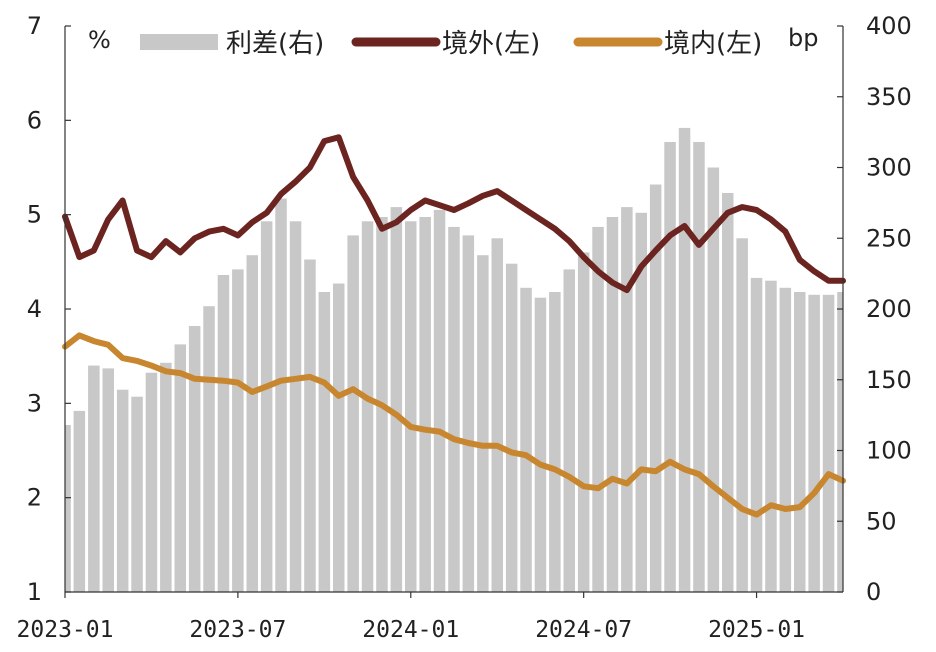 The height and width of the screenshot is (652, 936). Describe the element at coordinates (34, 120) in the screenshot. I see `left-tick-label: 6` at that location.